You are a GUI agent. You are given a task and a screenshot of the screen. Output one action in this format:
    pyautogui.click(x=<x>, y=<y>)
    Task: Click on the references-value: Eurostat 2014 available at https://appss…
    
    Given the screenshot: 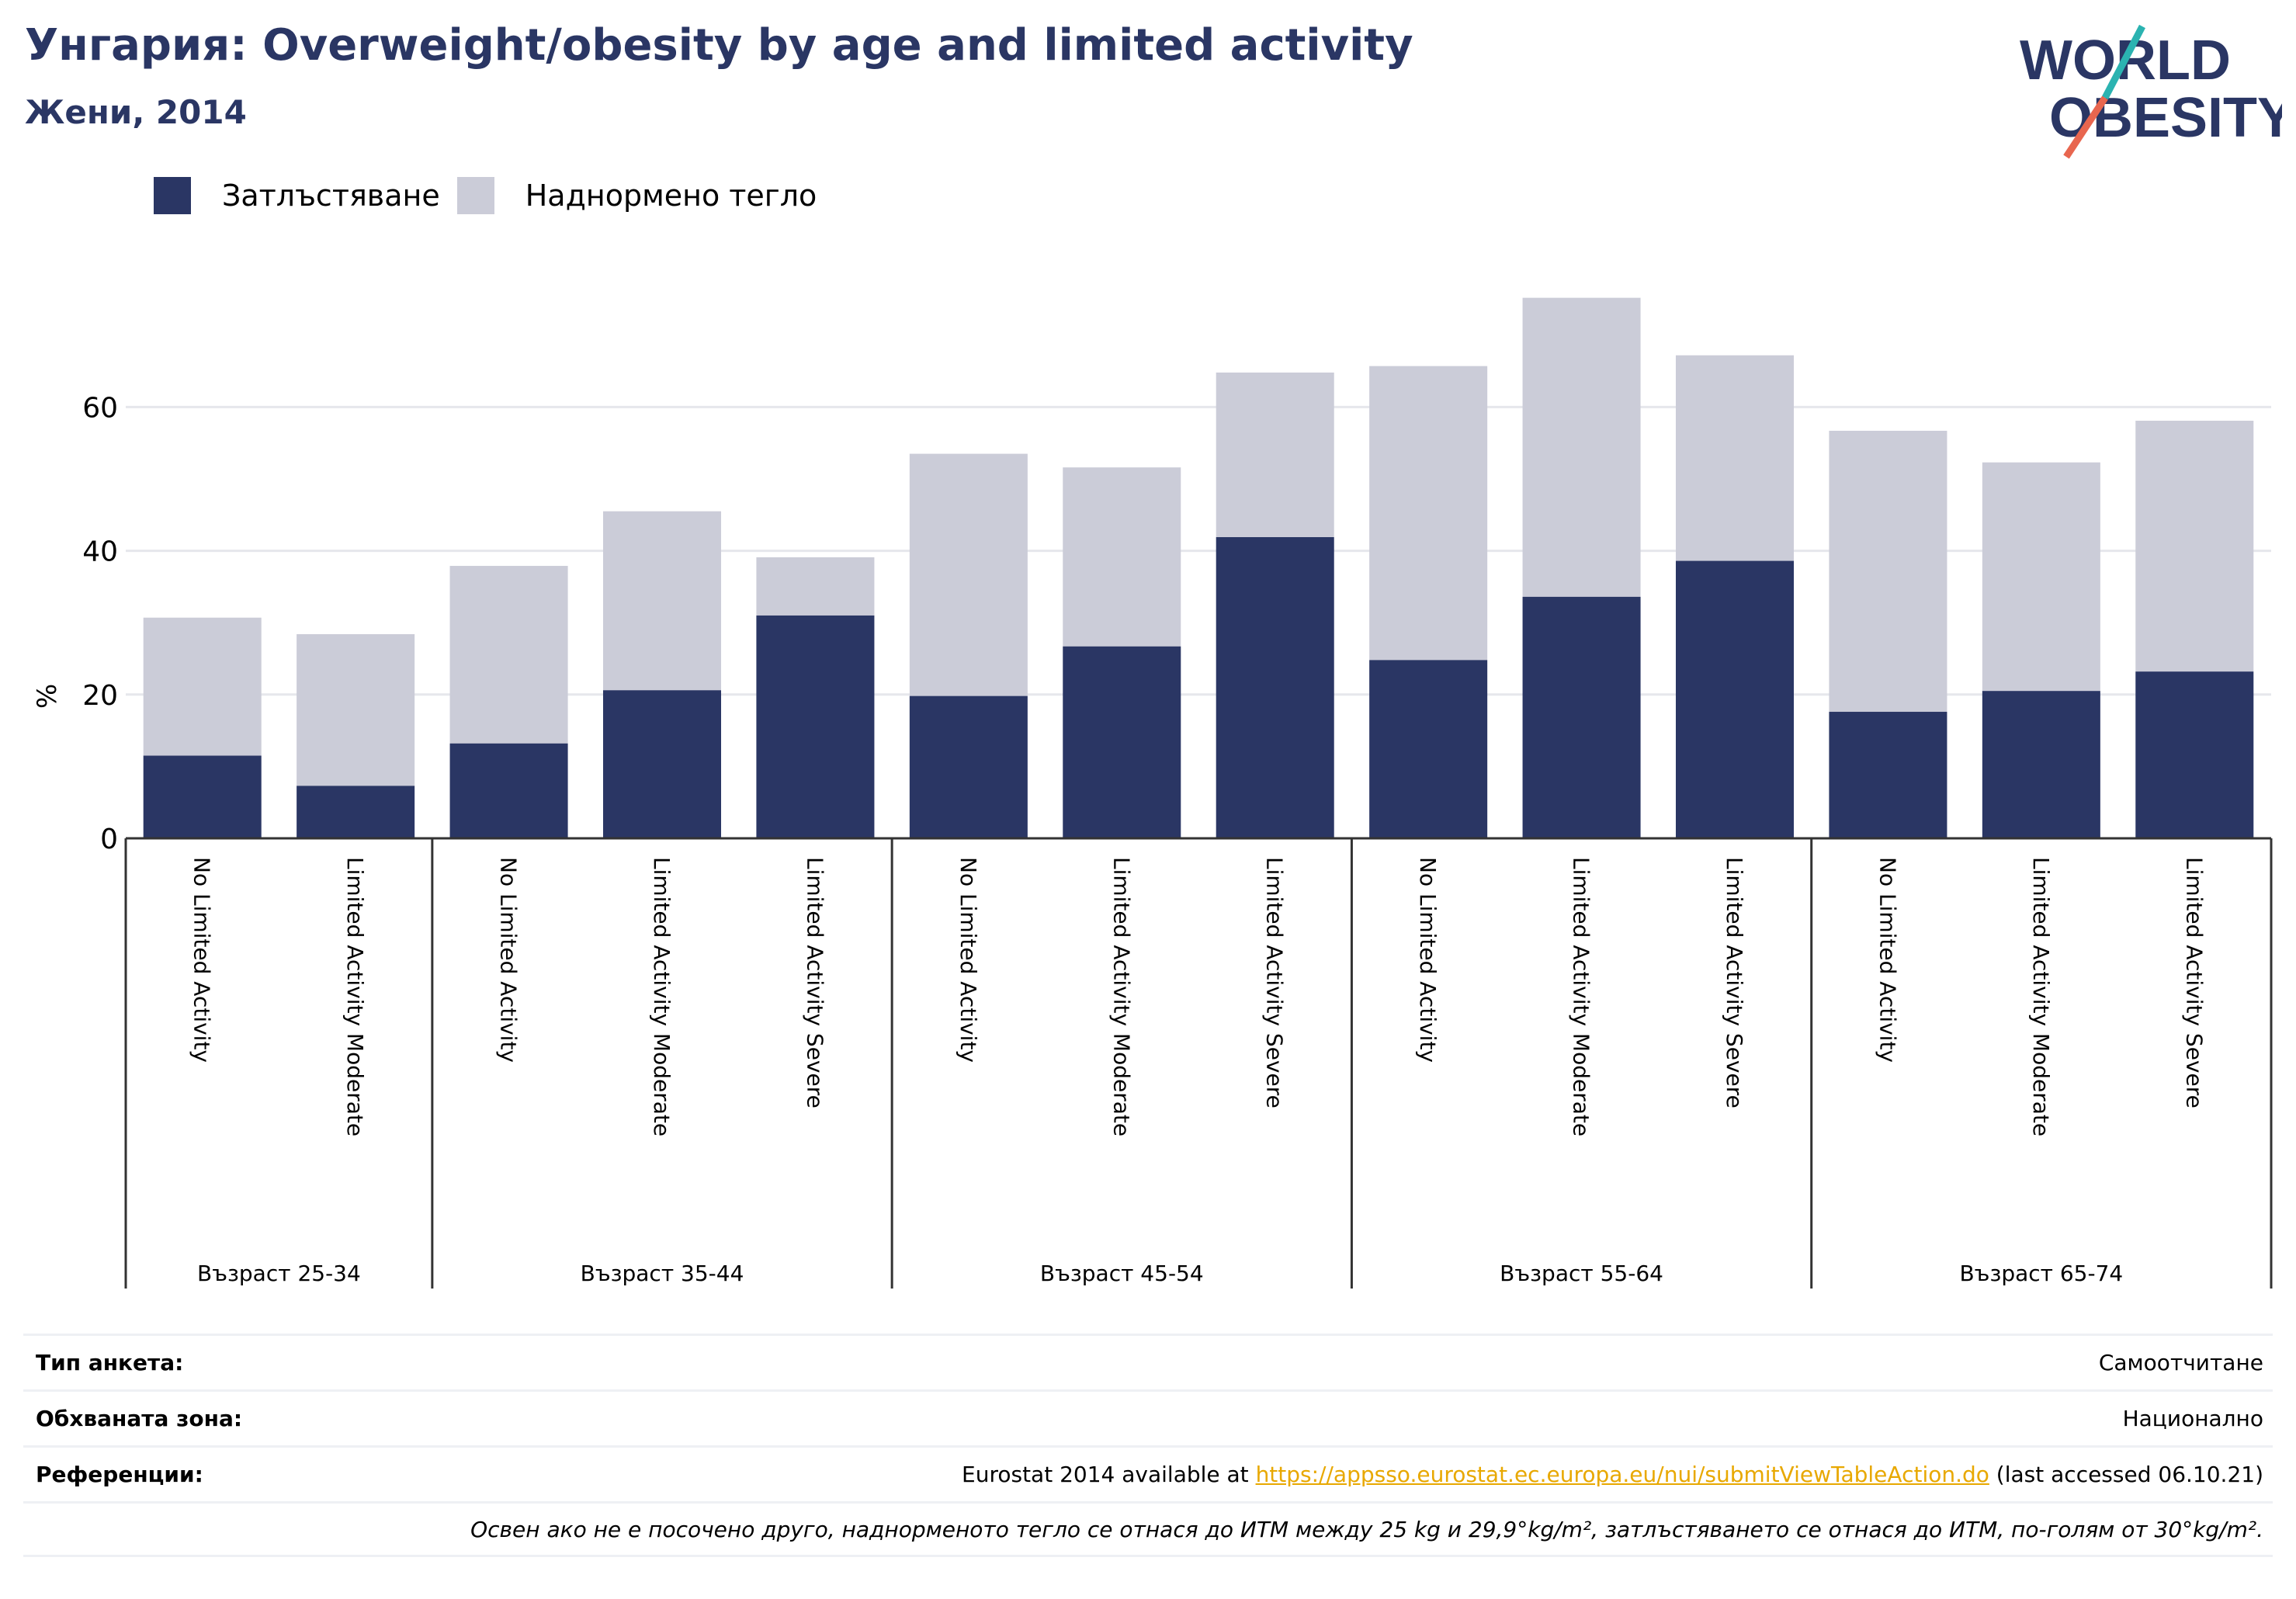 What is the action you would take?
    pyautogui.click(x=1612, y=1474)
    